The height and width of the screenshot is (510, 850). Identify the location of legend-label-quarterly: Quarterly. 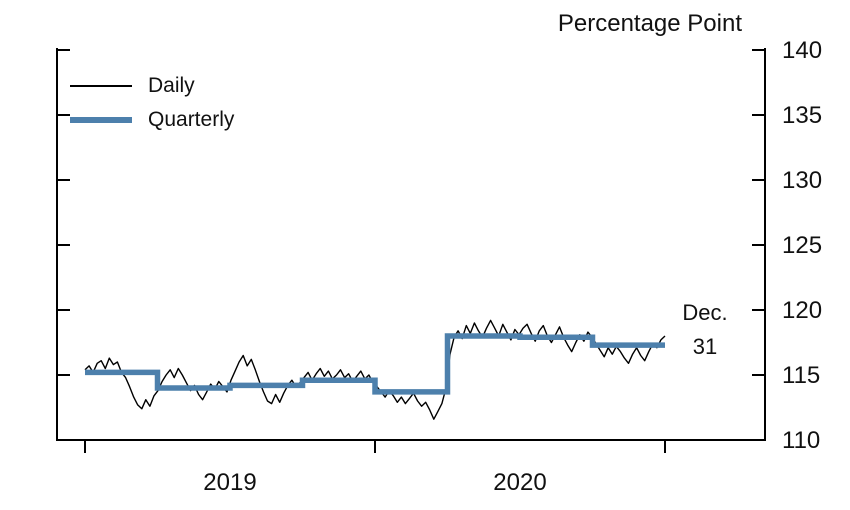
(191, 119).